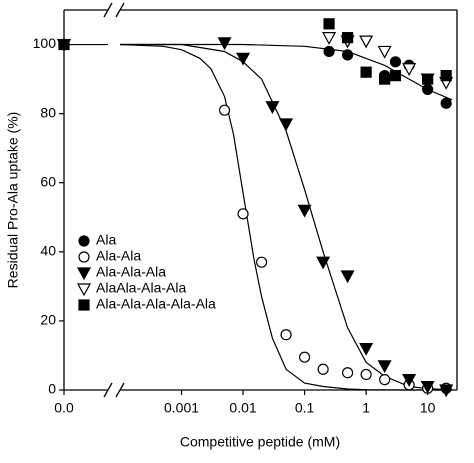 The width and height of the screenshot is (474, 463). What do you see at coordinates (118, 256) in the screenshot?
I see `legend-label: Ala-Ala` at bounding box center [118, 256].